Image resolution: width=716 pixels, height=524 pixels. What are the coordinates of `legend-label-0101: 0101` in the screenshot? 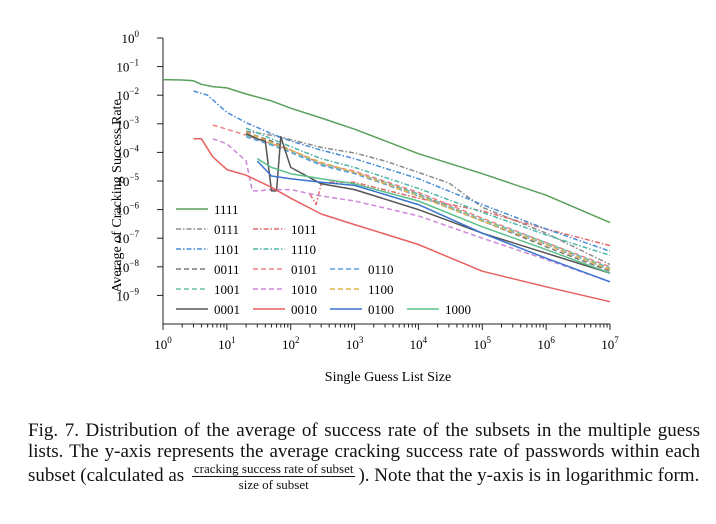 It's located at (304, 269).